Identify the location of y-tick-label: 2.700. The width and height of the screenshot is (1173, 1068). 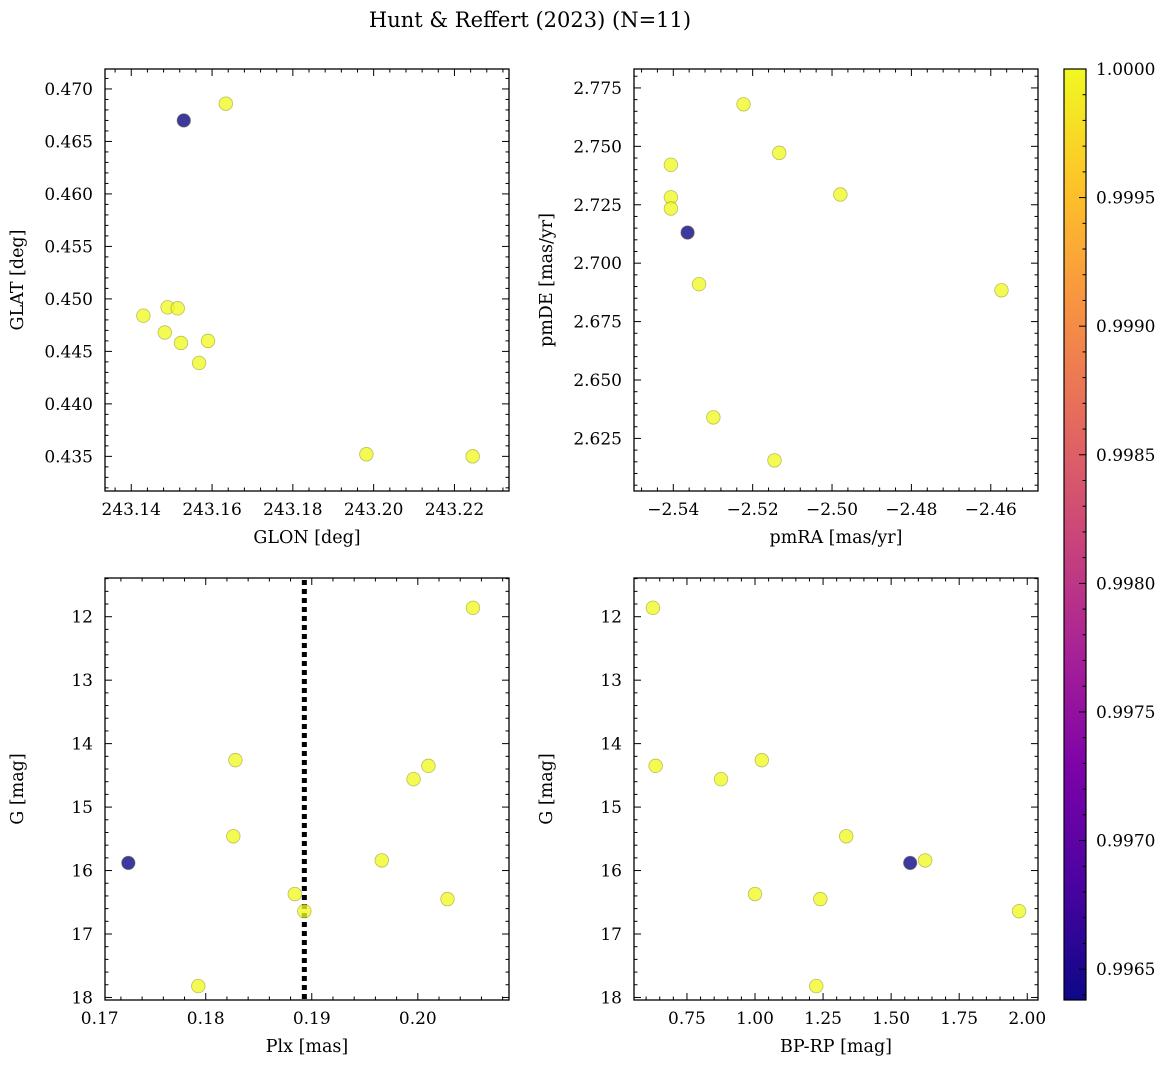
(597, 264).